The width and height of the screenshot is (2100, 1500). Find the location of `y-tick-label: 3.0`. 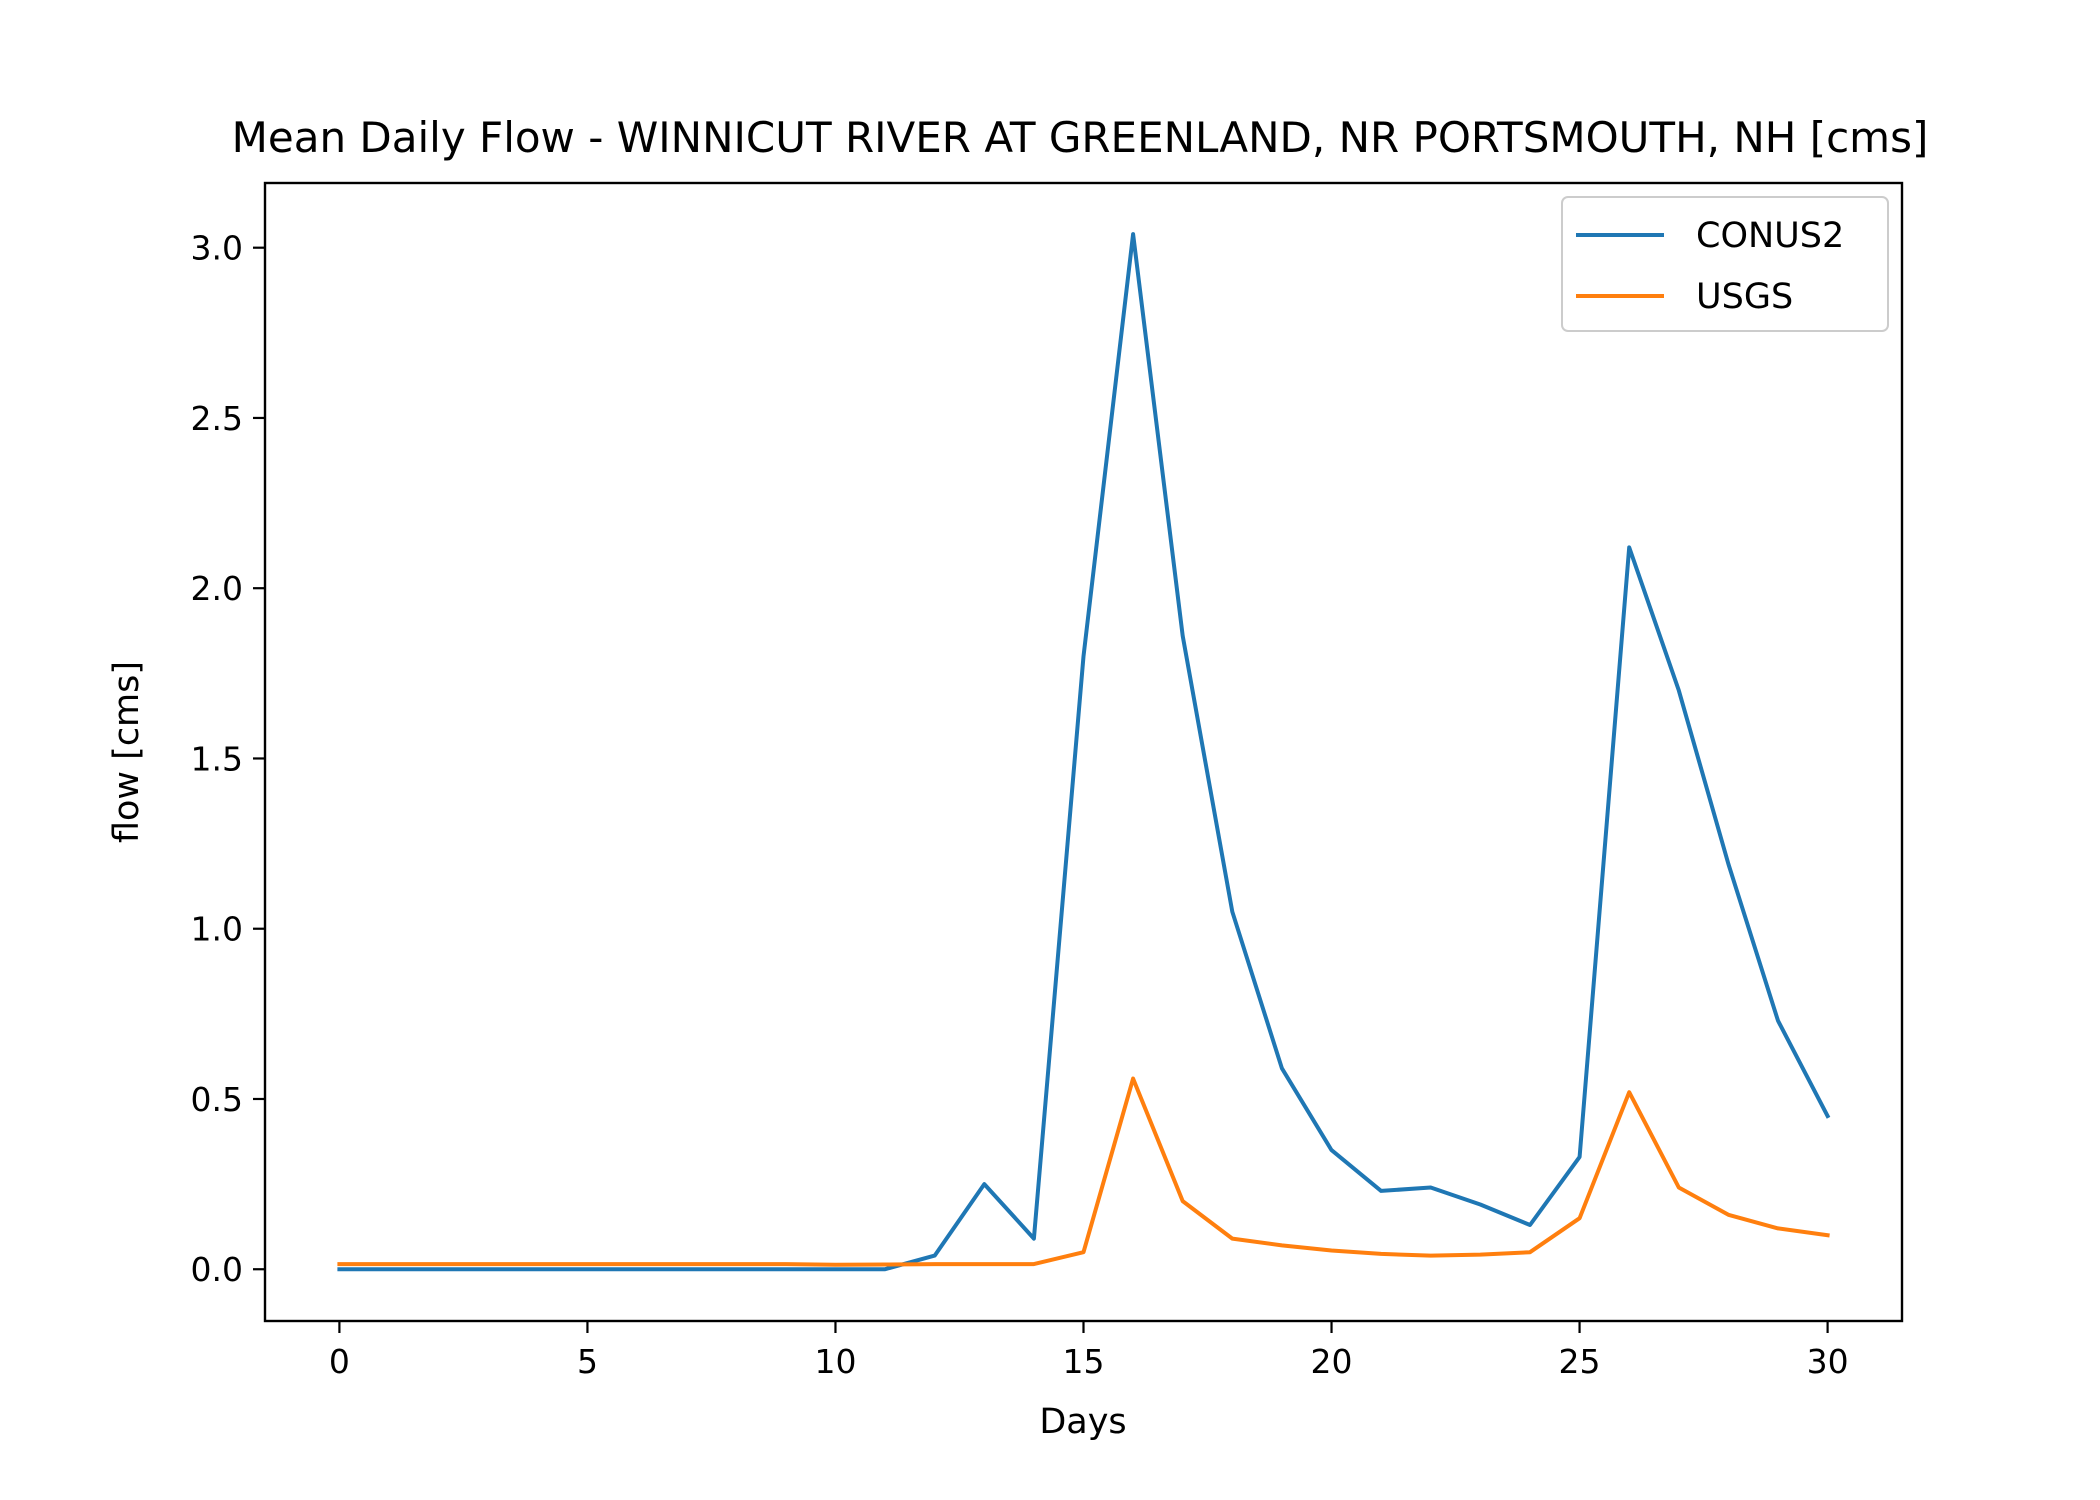

y-tick-label: 3.0 is located at coordinates (217, 248).